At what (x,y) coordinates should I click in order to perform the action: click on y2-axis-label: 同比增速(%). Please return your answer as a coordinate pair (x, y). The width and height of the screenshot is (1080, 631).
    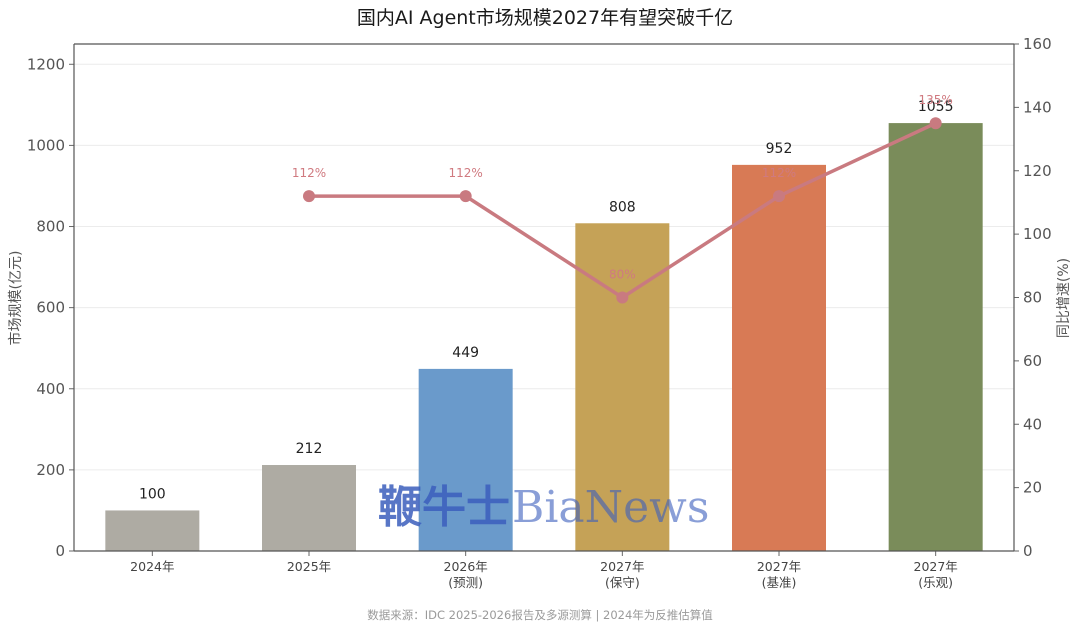
    Looking at the image, I should click on (1064, 298).